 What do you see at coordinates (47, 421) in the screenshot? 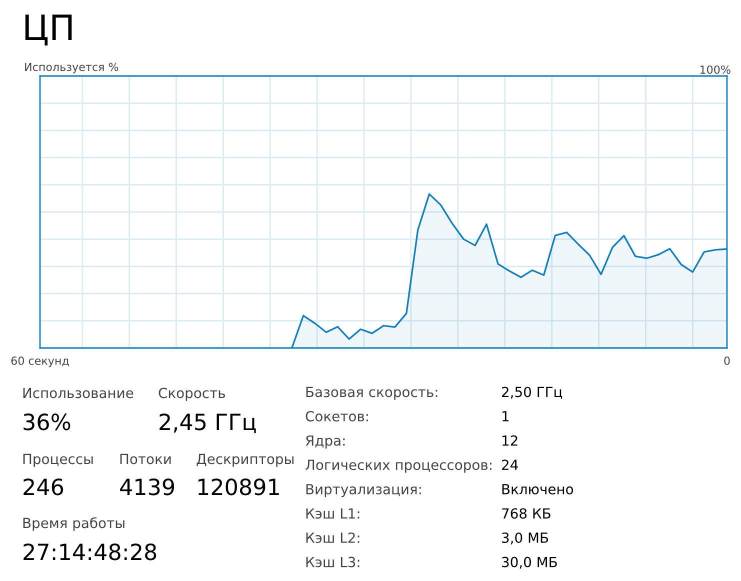
I see `text: 36%` at bounding box center [47, 421].